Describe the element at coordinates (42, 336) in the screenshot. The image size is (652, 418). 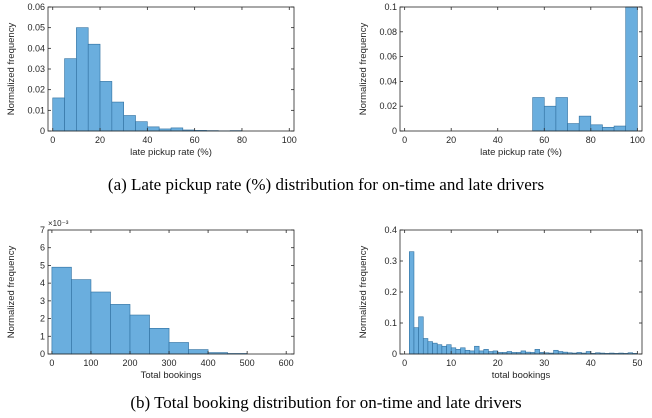
I see `y-tick-label: 1` at that location.